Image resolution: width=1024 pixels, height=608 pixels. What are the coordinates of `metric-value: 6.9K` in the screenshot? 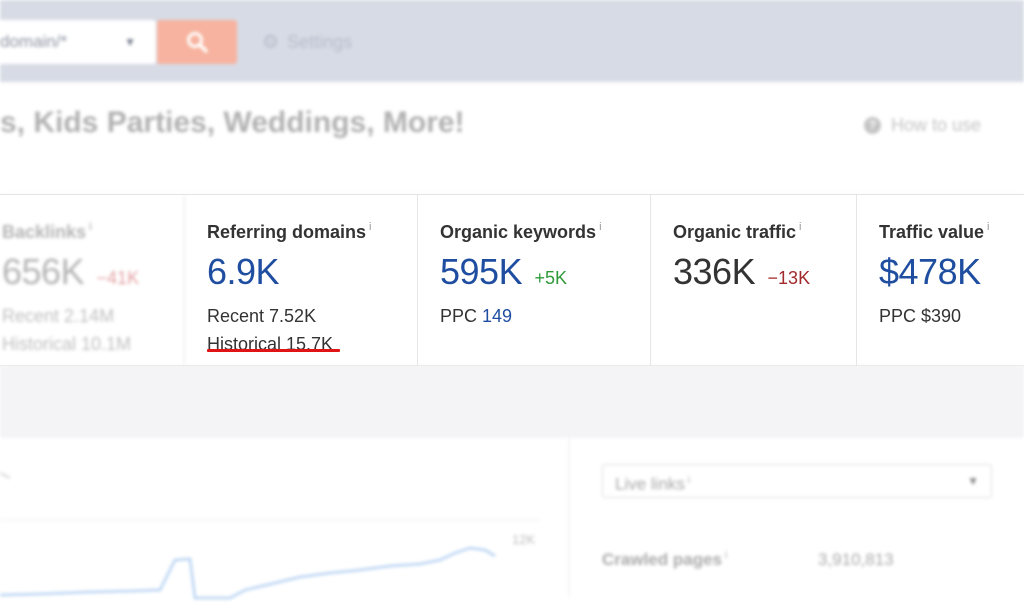 It's located at (243, 271).